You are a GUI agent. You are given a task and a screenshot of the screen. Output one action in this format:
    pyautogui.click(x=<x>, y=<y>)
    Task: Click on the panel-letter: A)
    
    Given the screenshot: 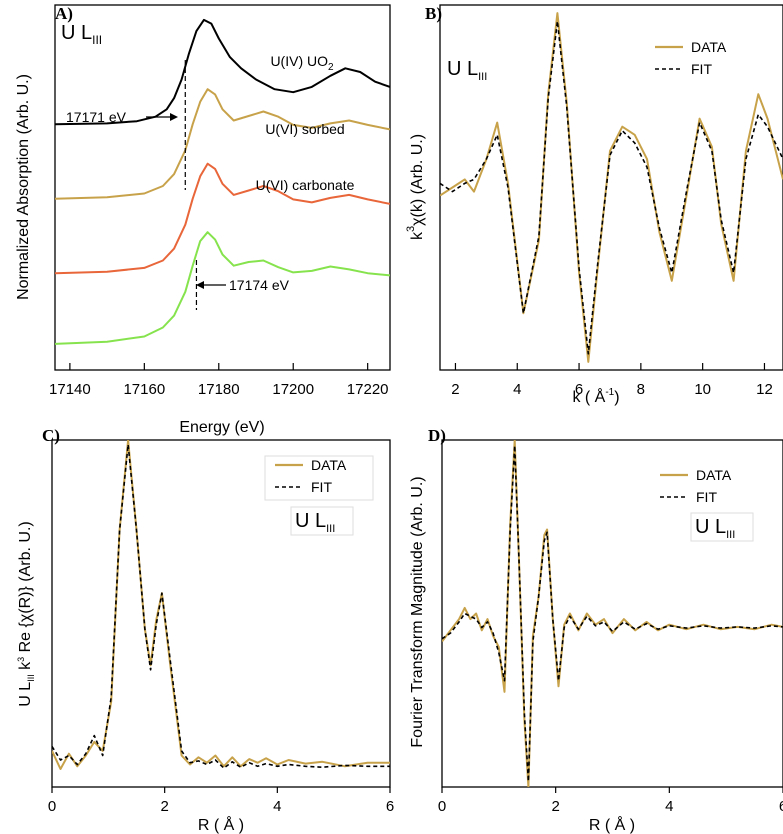 What is the action you would take?
    pyautogui.click(x=64, y=13)
    